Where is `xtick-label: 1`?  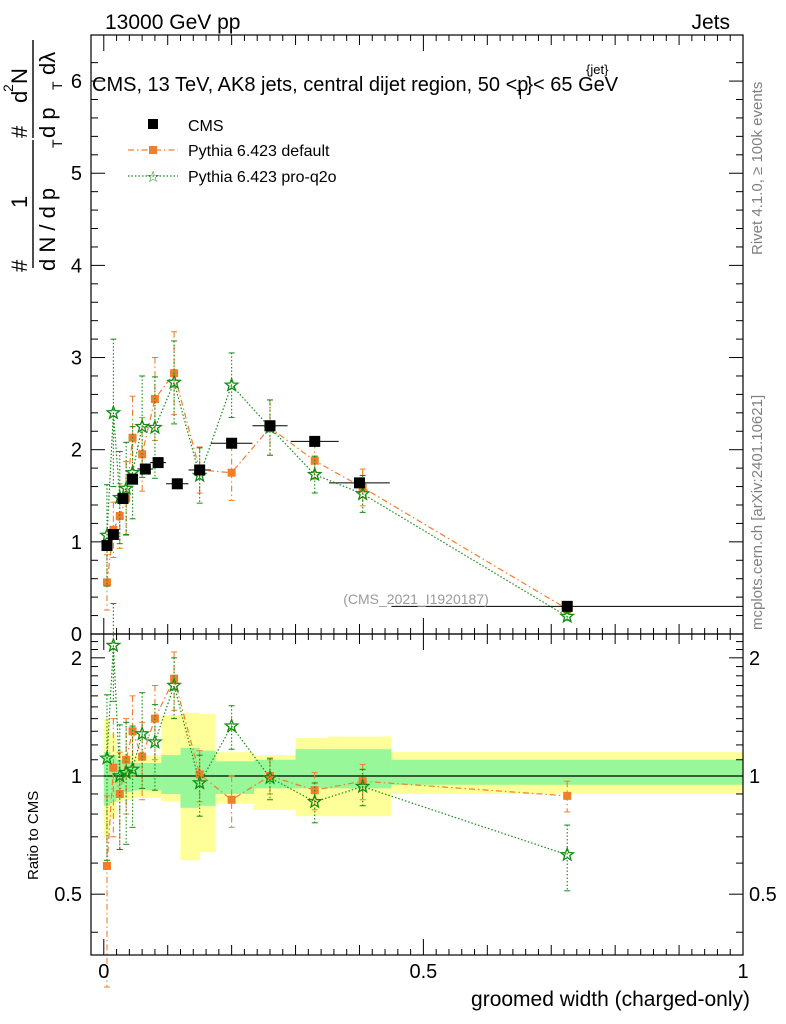 xtick-label: 1 is located at coordinates (742, 972).